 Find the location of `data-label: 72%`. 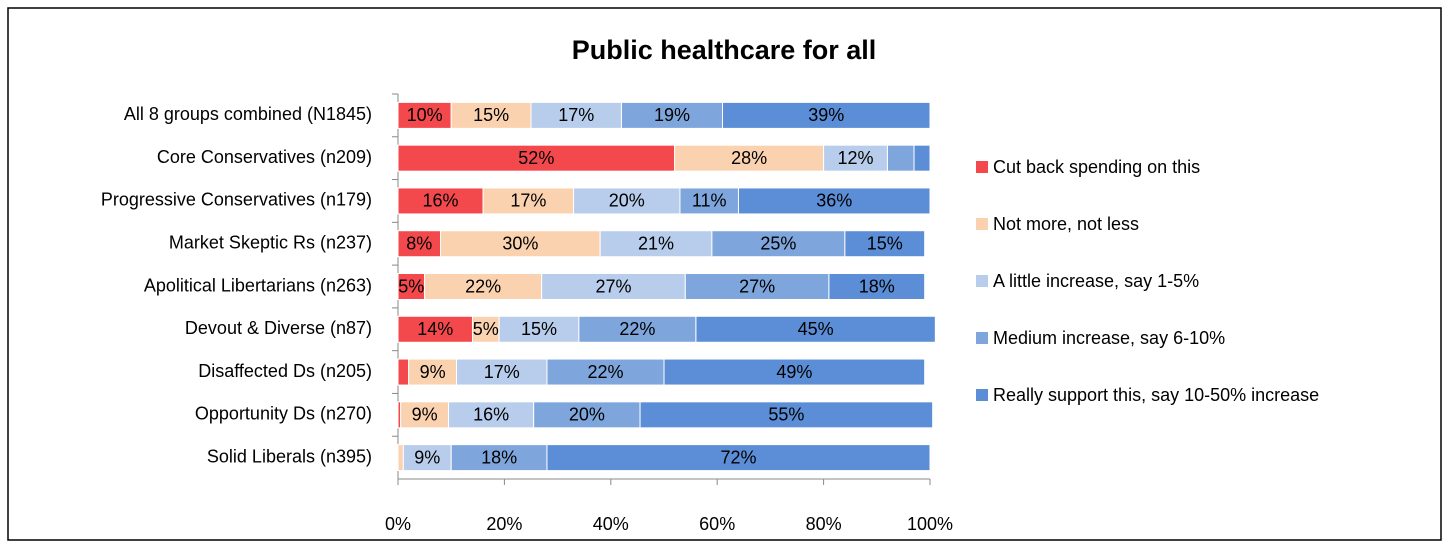

data-label: 72% is located at coordinates (738, 457).